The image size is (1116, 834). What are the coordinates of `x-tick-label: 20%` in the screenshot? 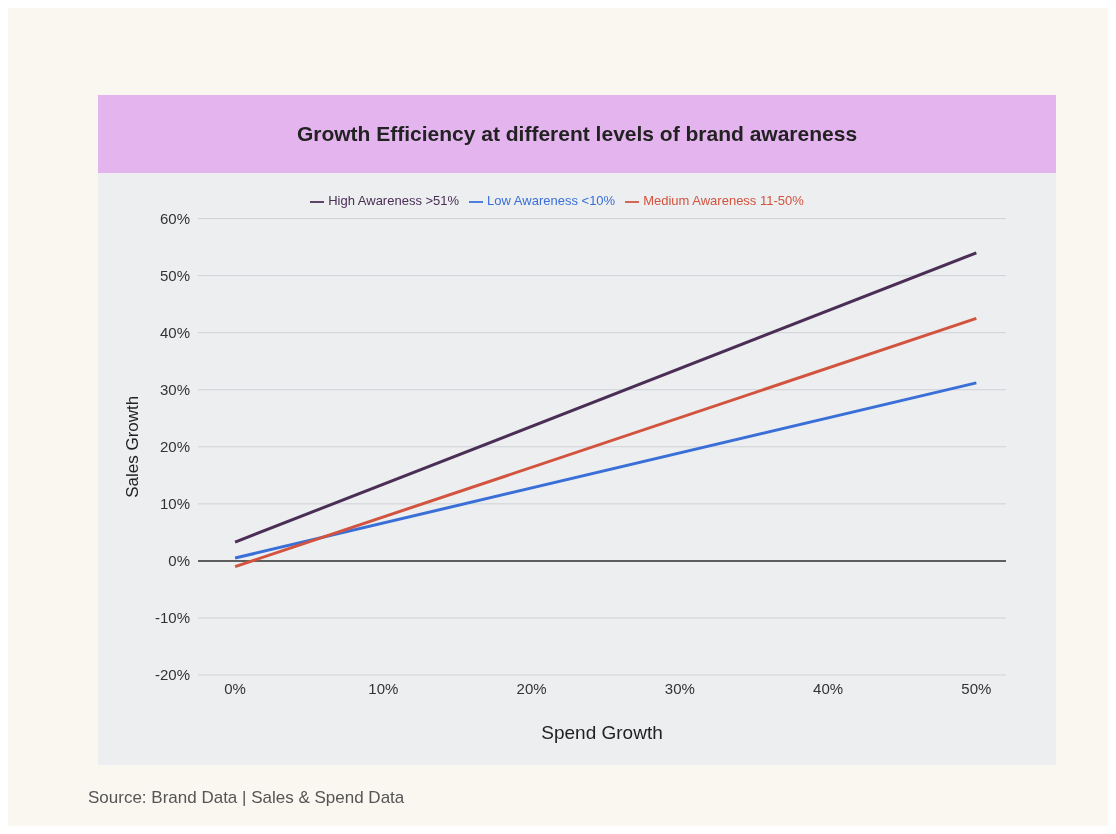 It's located at (531, 688).